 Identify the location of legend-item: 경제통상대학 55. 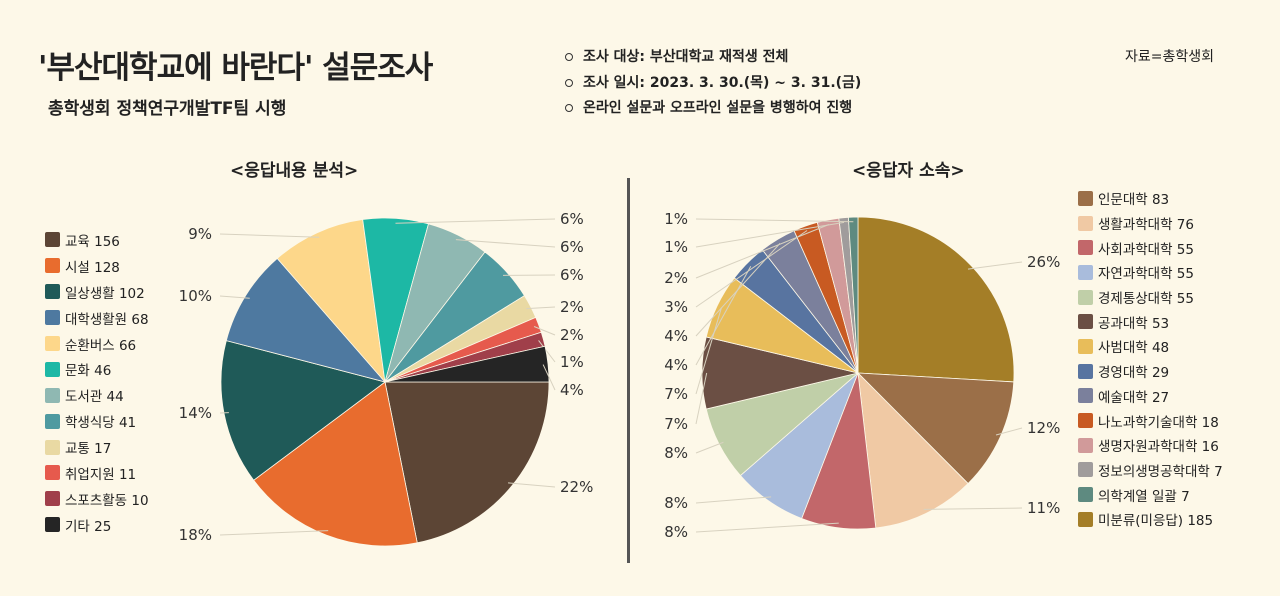
(1150, 297).